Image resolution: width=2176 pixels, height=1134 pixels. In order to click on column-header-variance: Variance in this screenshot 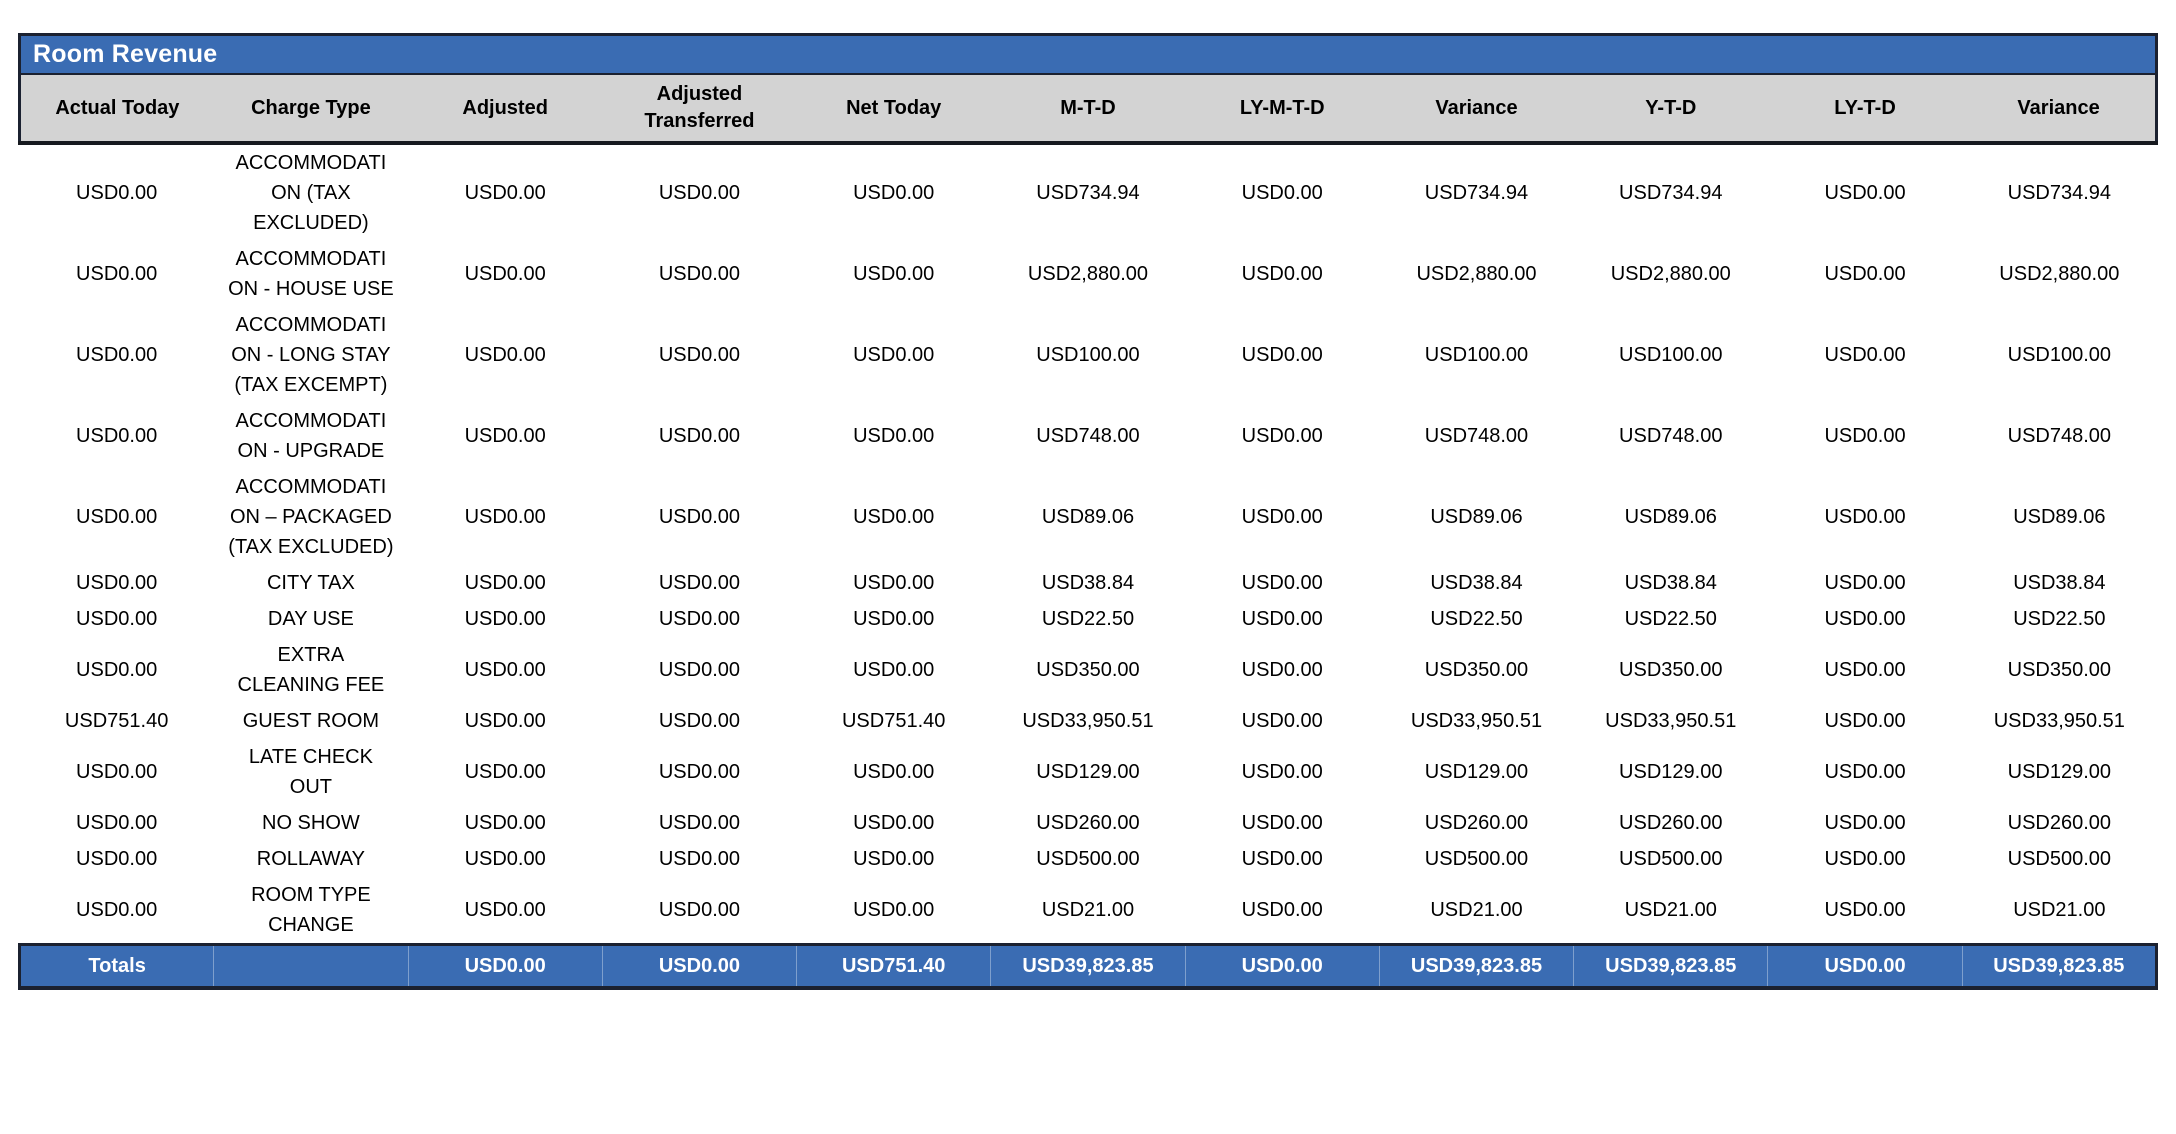, I will do `click(1476, 109)`.